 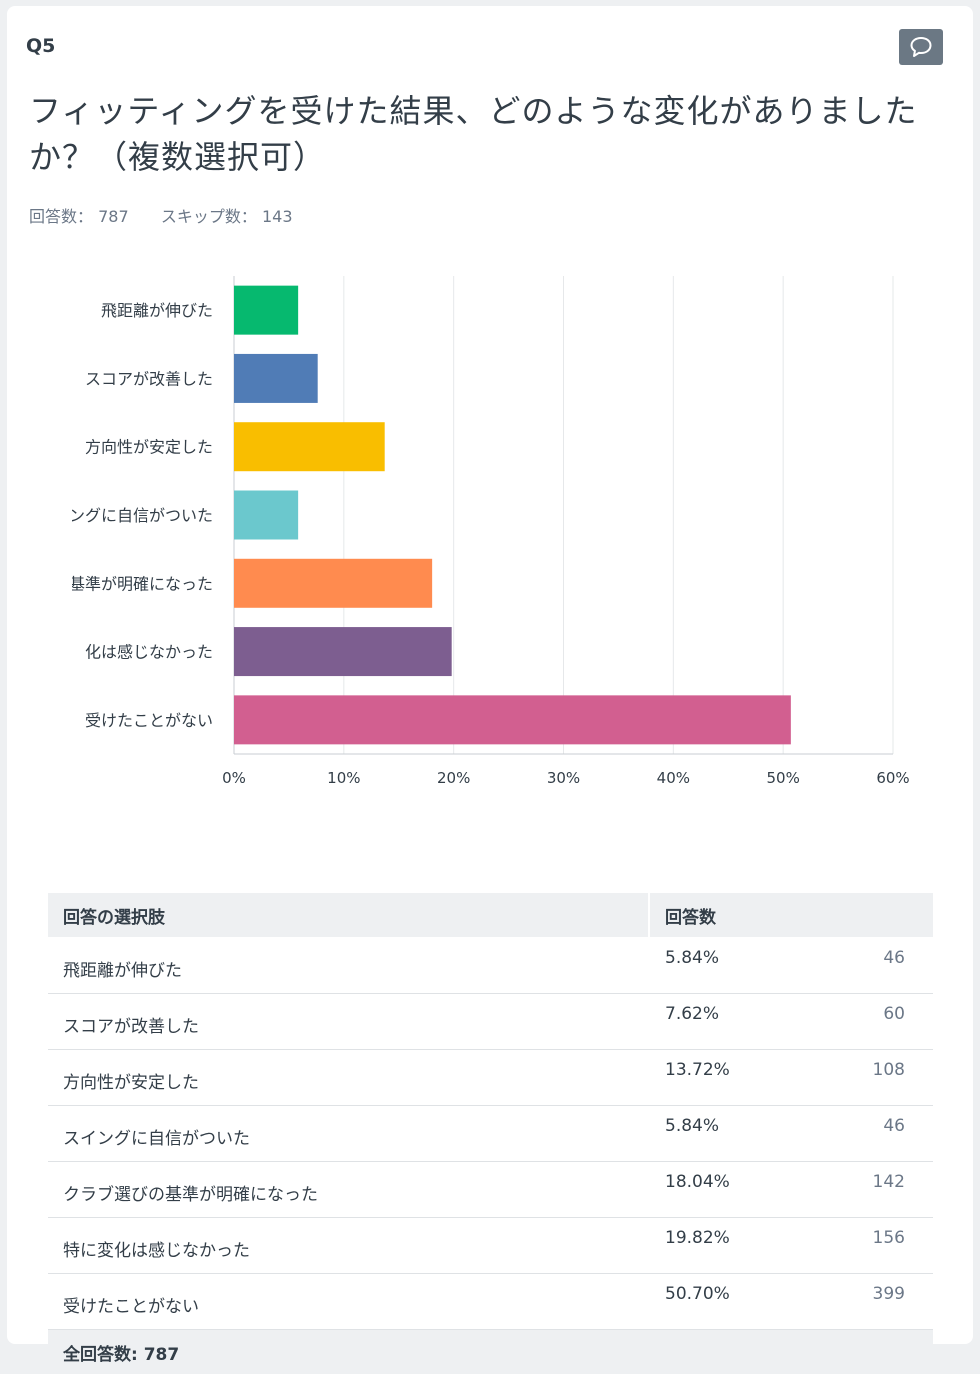 I want to click on row-label: 受けたことがない, so click(x=348, y=1302).